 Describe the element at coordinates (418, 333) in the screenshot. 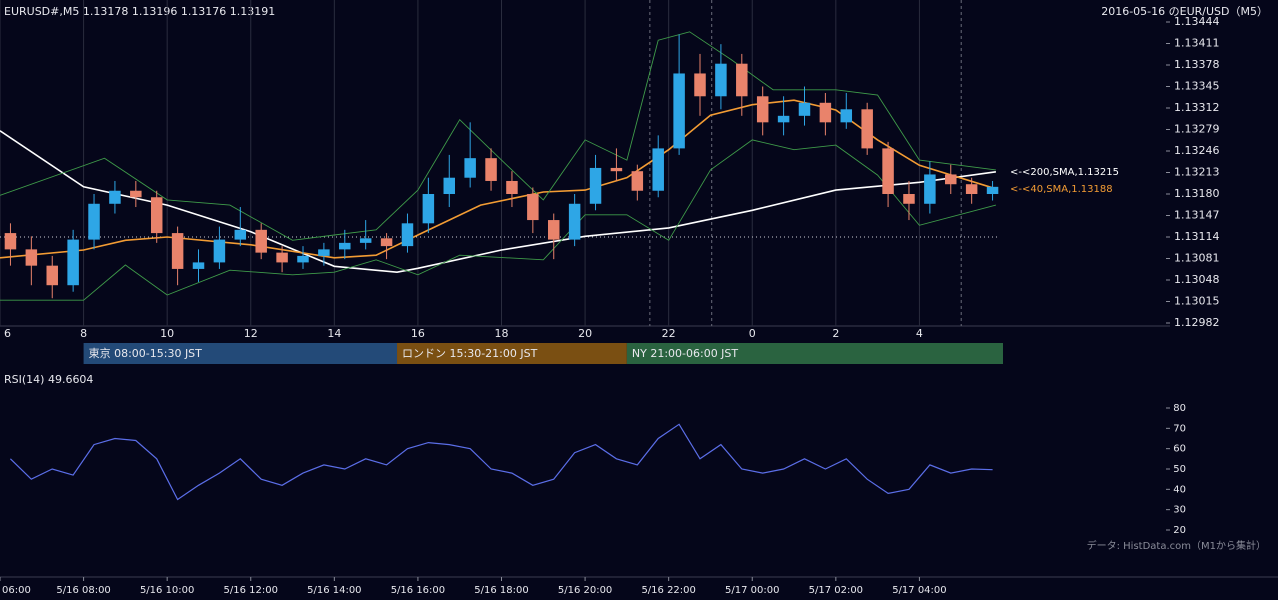

I see `x-tick-label: 16` at that location.